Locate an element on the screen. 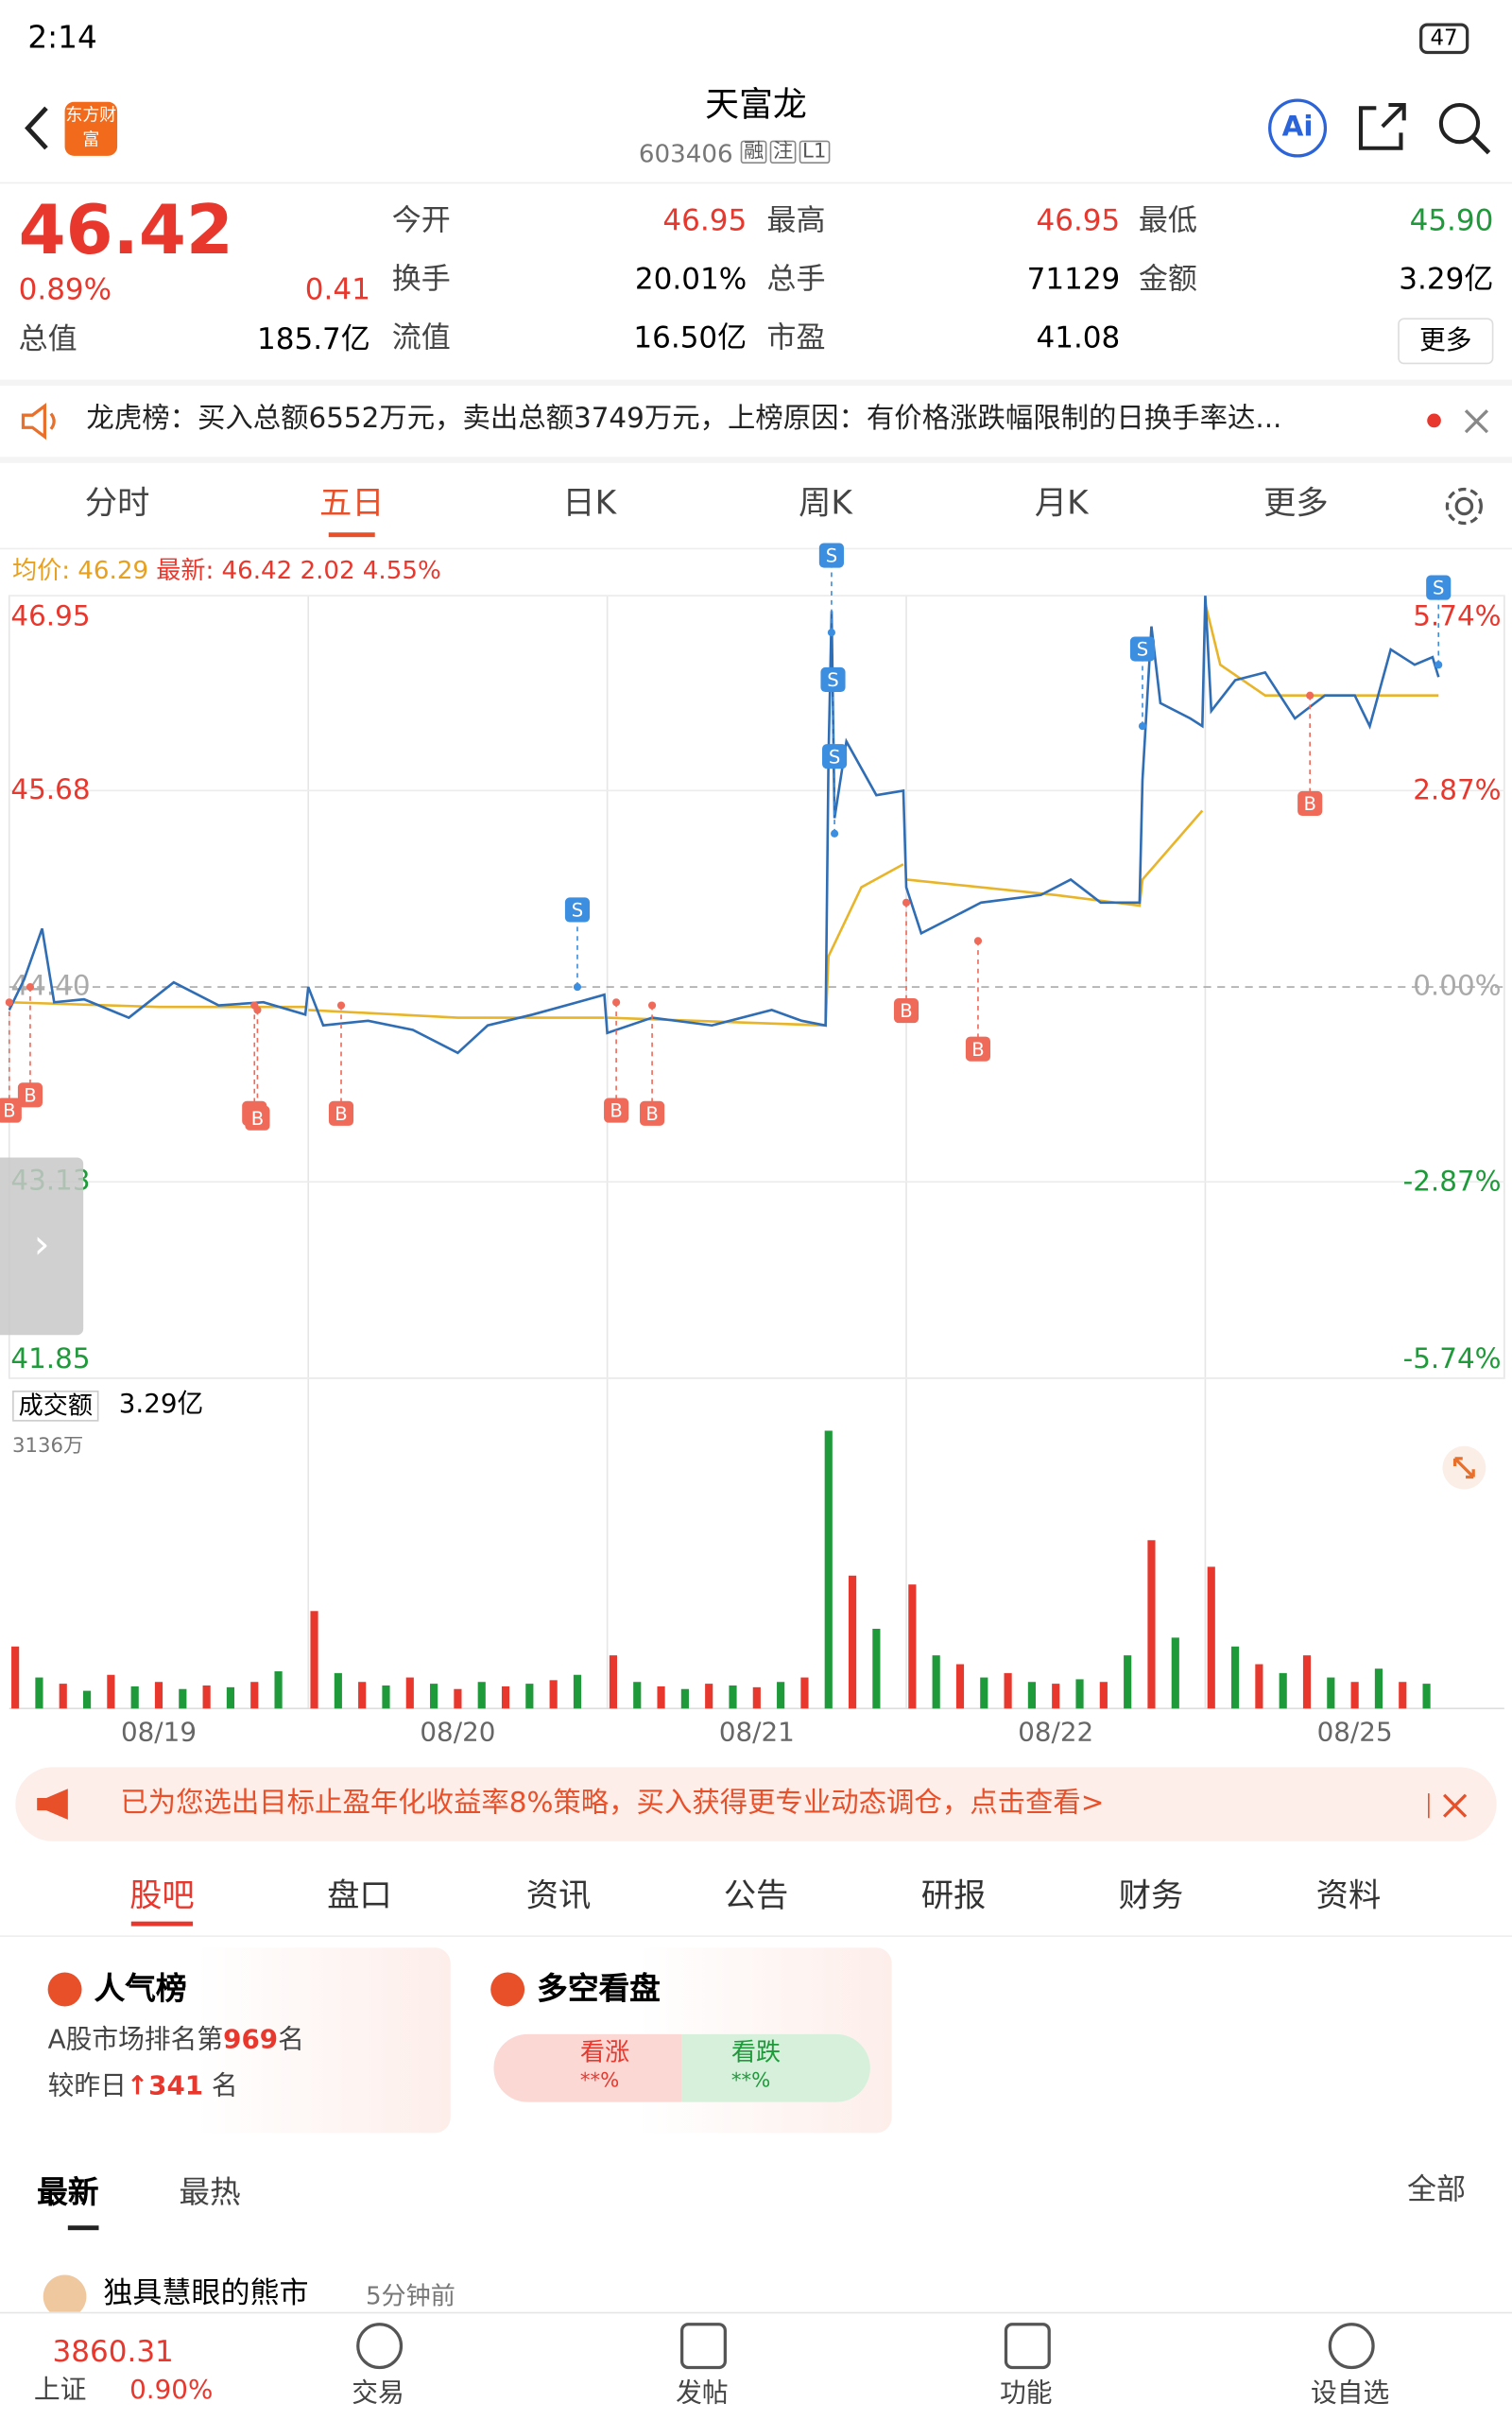  field-label: 最高 is located at coordinates (796, 220).